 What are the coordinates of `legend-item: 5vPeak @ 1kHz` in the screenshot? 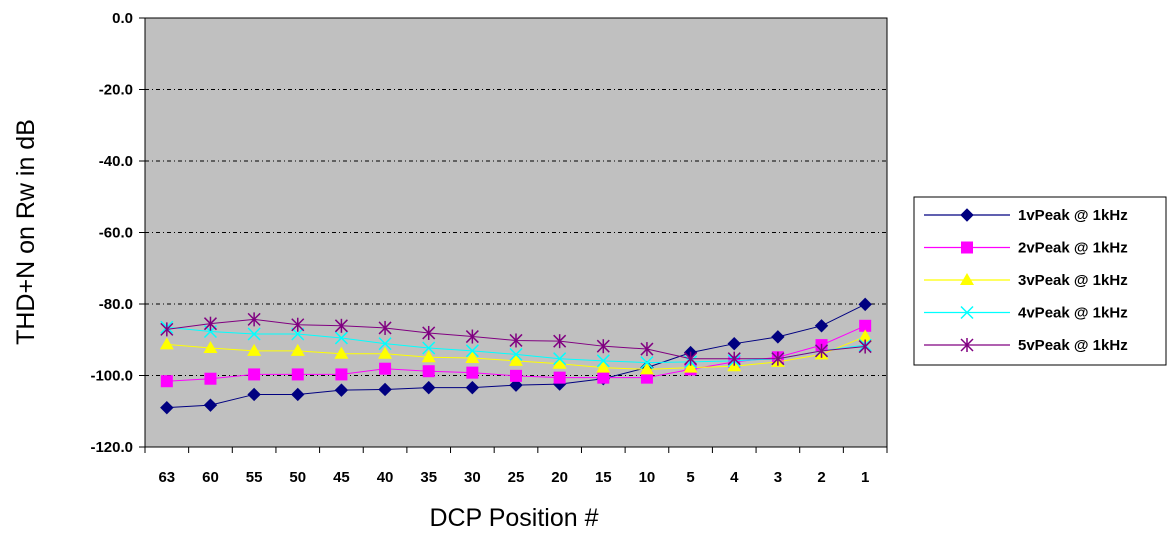 It's located at (1026, 345).